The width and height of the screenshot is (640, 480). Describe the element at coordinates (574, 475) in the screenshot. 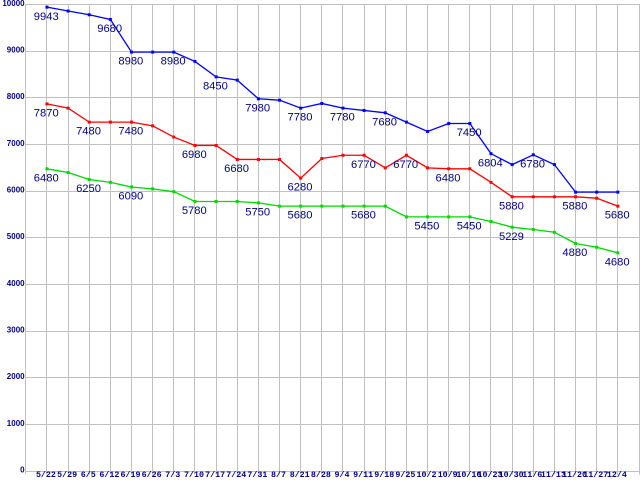

I see `svg-text: 11/20` at that location.